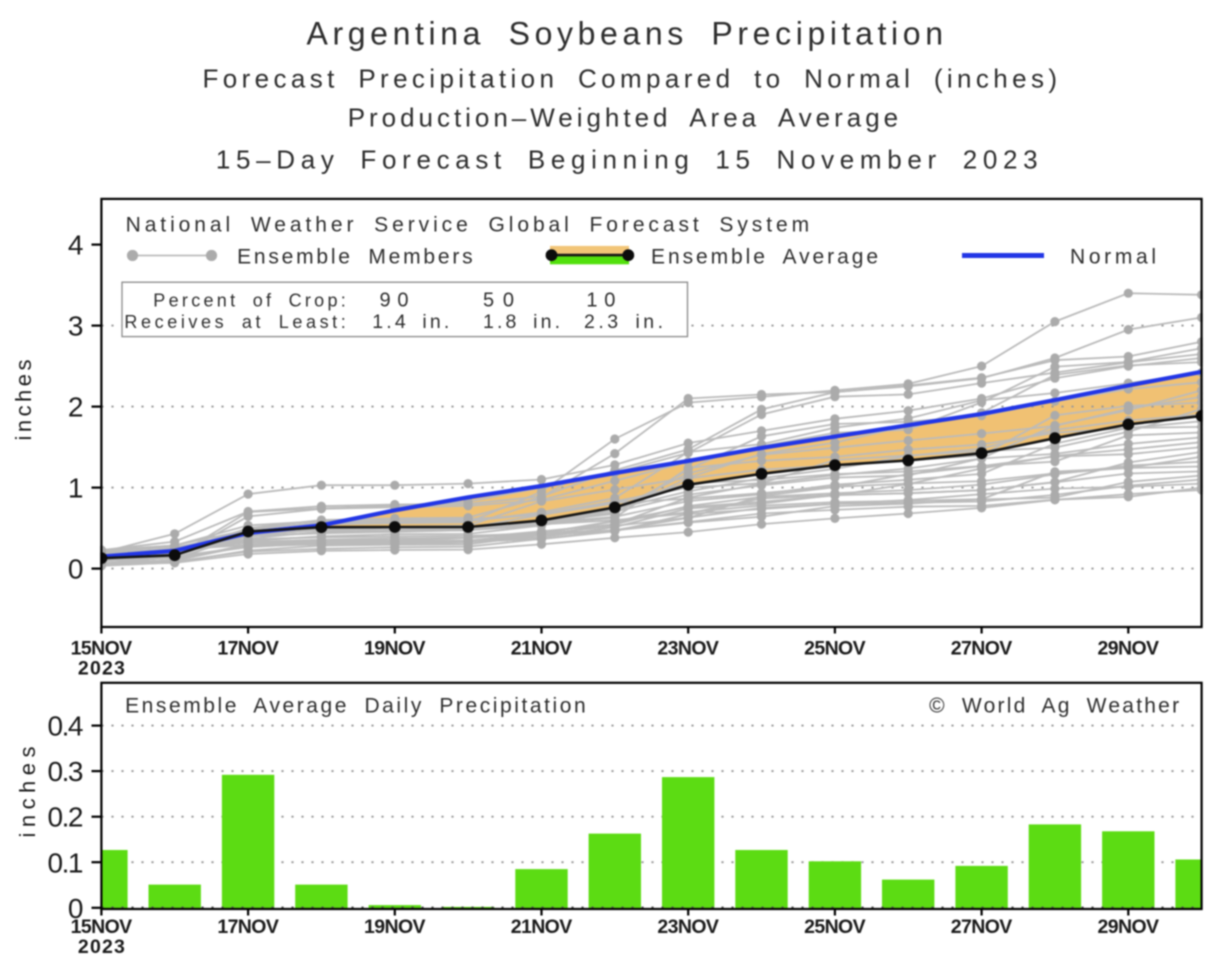 The width and height of the screenshot is (1226, 972). Describe the element at coordinates (410, 322) in the screenshot. I see `svg-text: 1.4 in.` at that location.